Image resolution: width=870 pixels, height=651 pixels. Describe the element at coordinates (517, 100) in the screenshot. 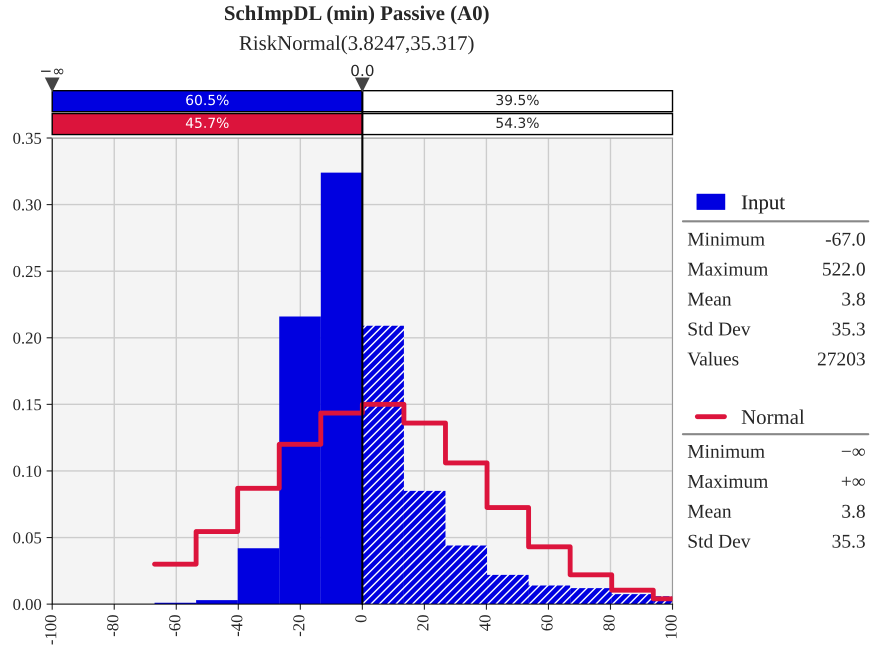

I see `text: 39.5%` at that location.